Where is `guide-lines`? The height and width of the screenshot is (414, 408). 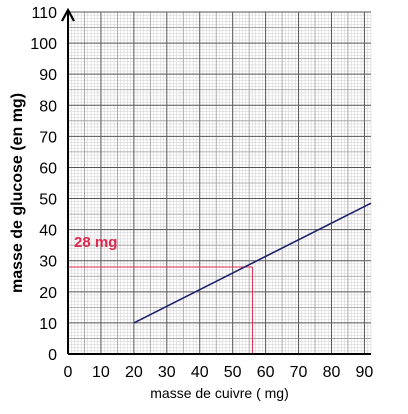
guide-lines is located at coordinates (160, 310).